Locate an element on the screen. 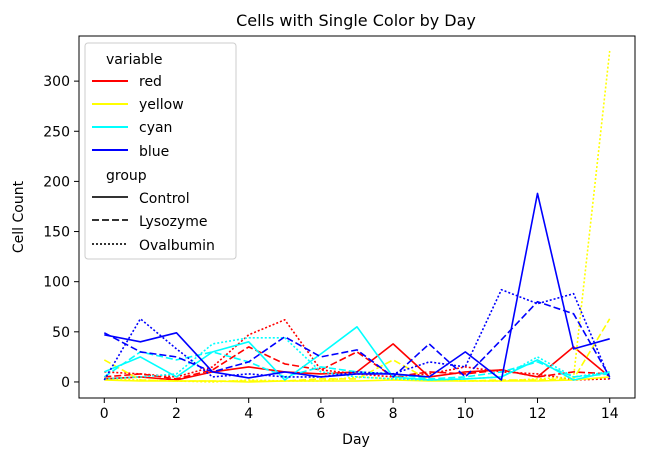 This screenshot has height=459, width=647. legend-label-yellow: yellow is located at coordinates (161, 105).